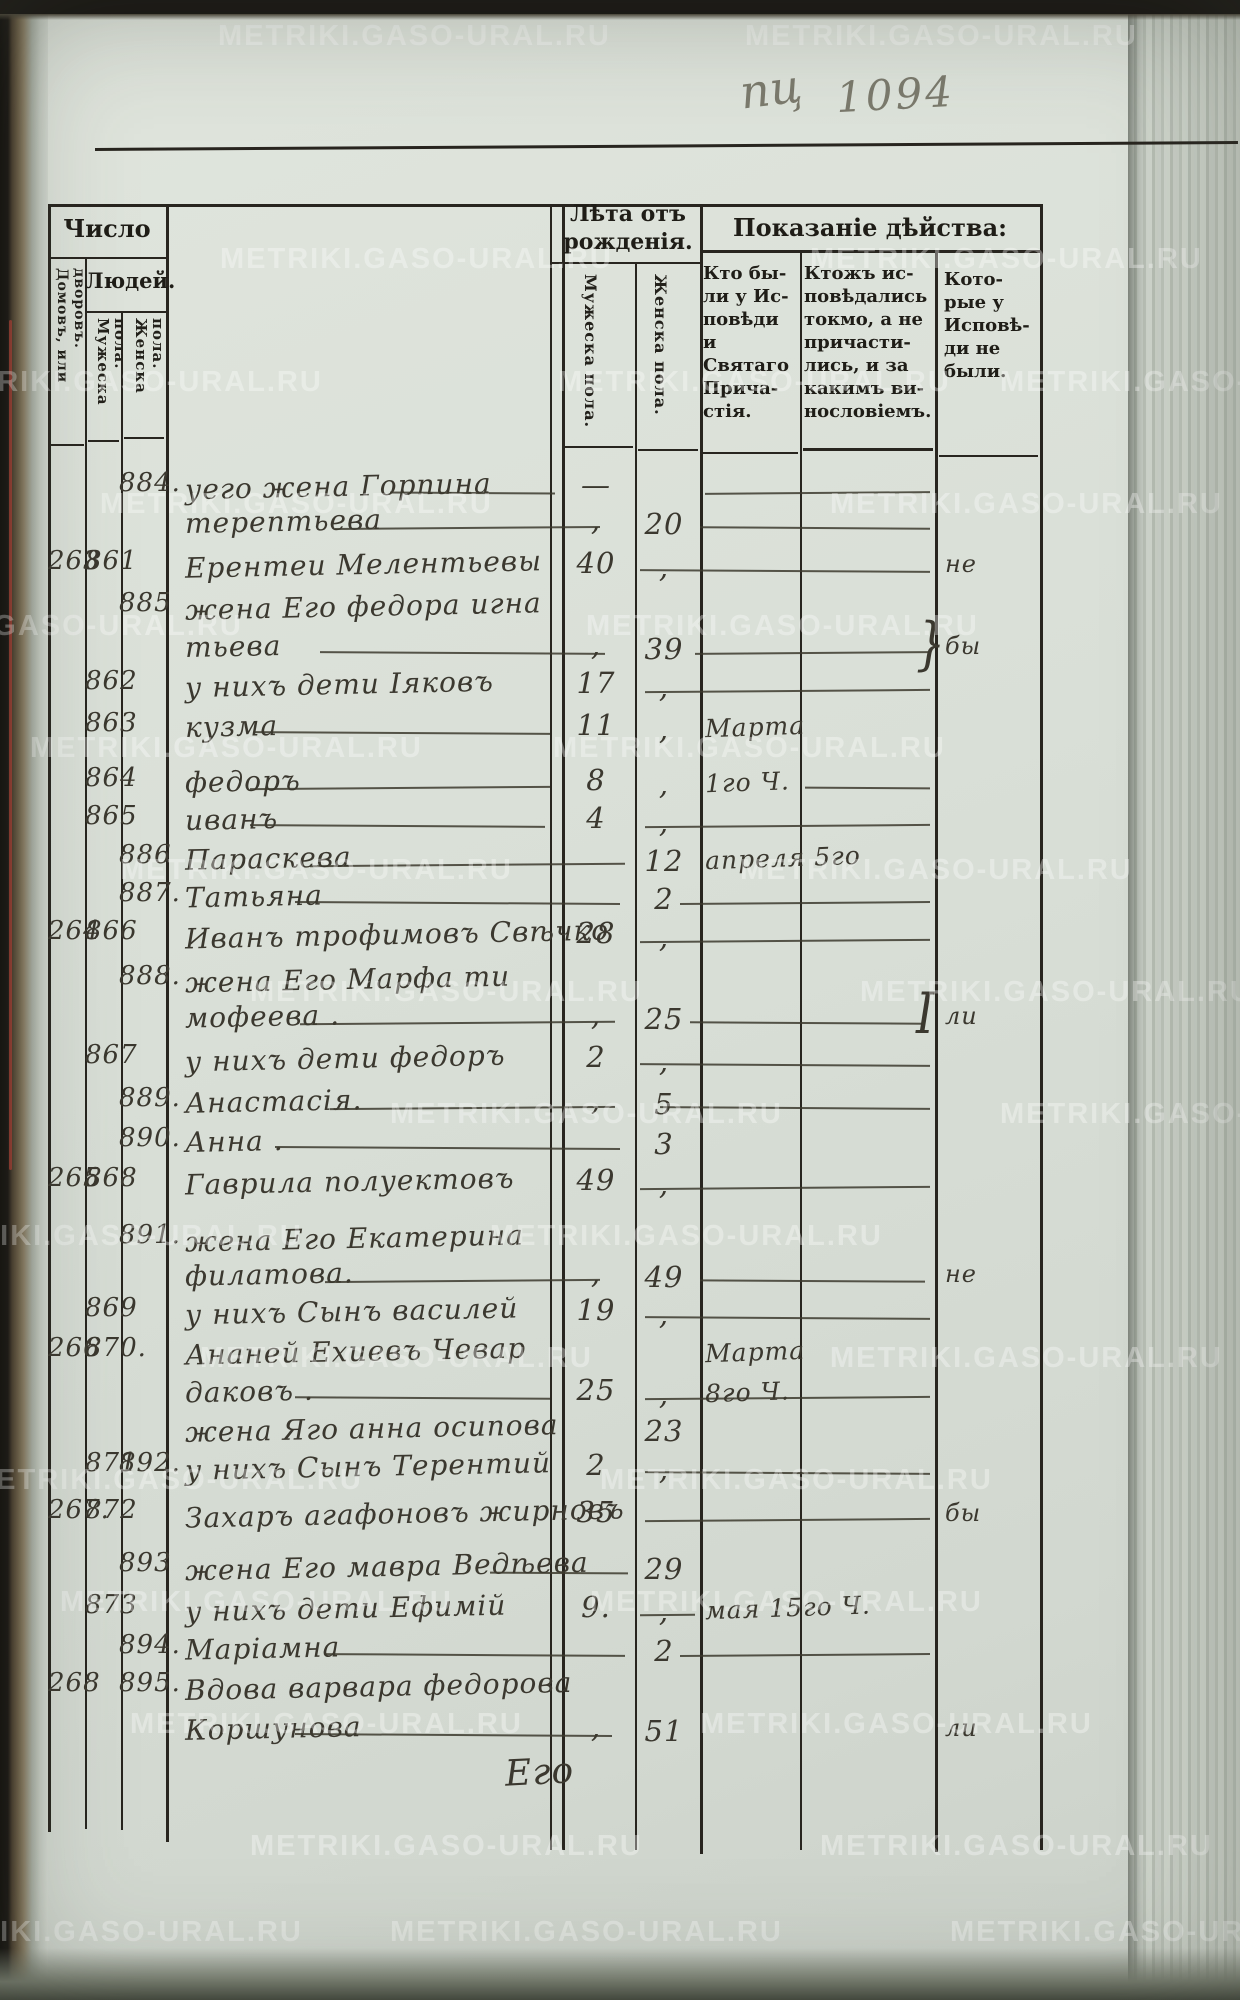  What do you see at coordinates (596, 780) in the screenshot?
I see `male-age: 8` at bounding box center [596, 780].